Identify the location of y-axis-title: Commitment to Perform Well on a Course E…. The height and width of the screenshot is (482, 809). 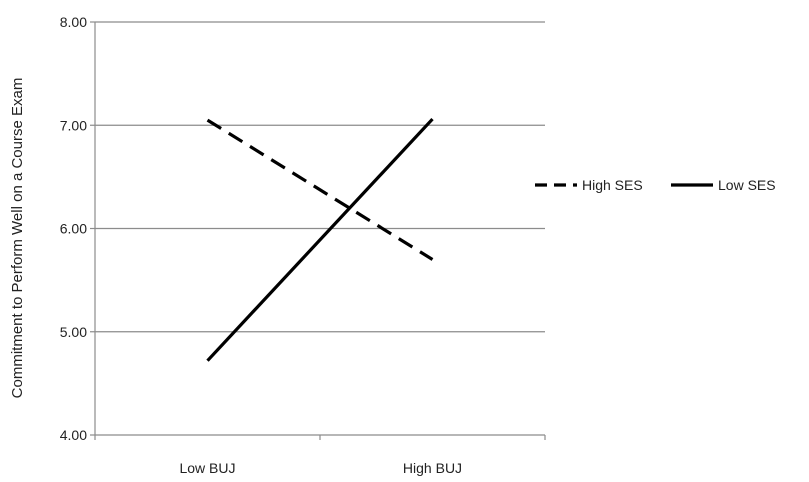
(17, 238).